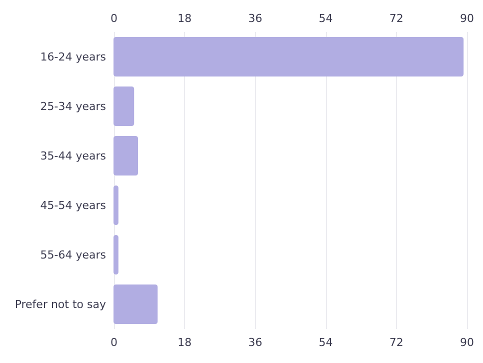 The width and height of the screenshot is (483, 363). Describe the element at coordinates (467, 342) in the screenshot. I see `x-tick-label: 90` at that location.